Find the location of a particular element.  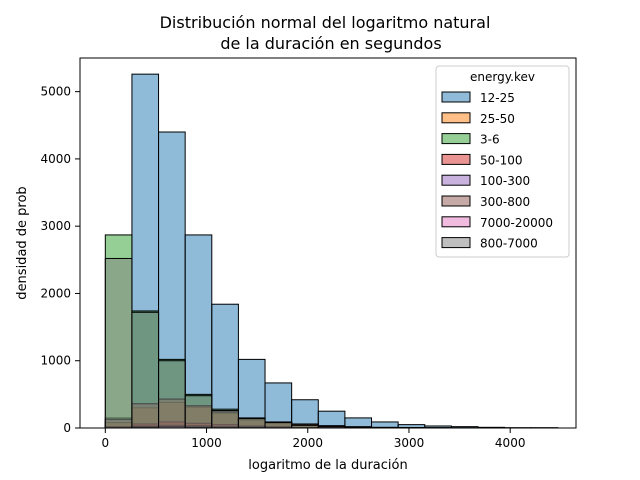

x-tick-label: 1000 is located at coordinates (206, 443).